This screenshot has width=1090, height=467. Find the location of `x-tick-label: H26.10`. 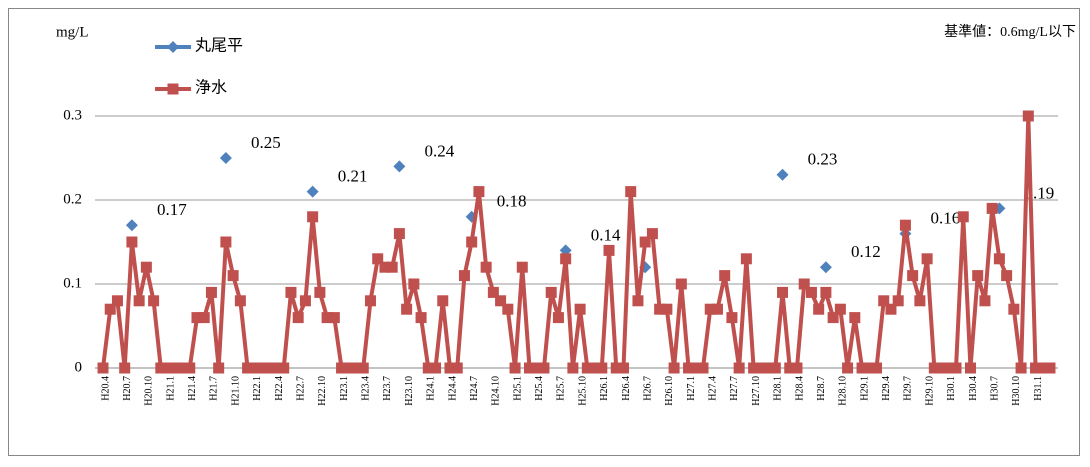

x-tick-label: H26.10 is located at coordinates (669, 391).